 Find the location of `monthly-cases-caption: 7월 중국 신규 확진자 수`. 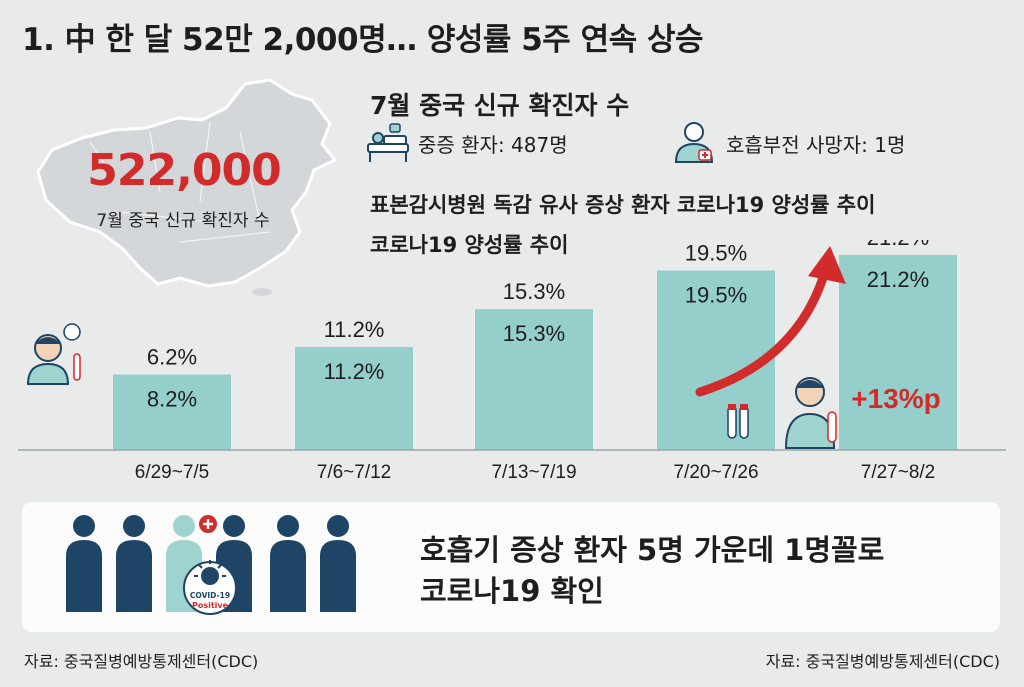

monthly-cases-caption: 7월 중국 신규 확진자 수 is located at coordinates (183, 221).